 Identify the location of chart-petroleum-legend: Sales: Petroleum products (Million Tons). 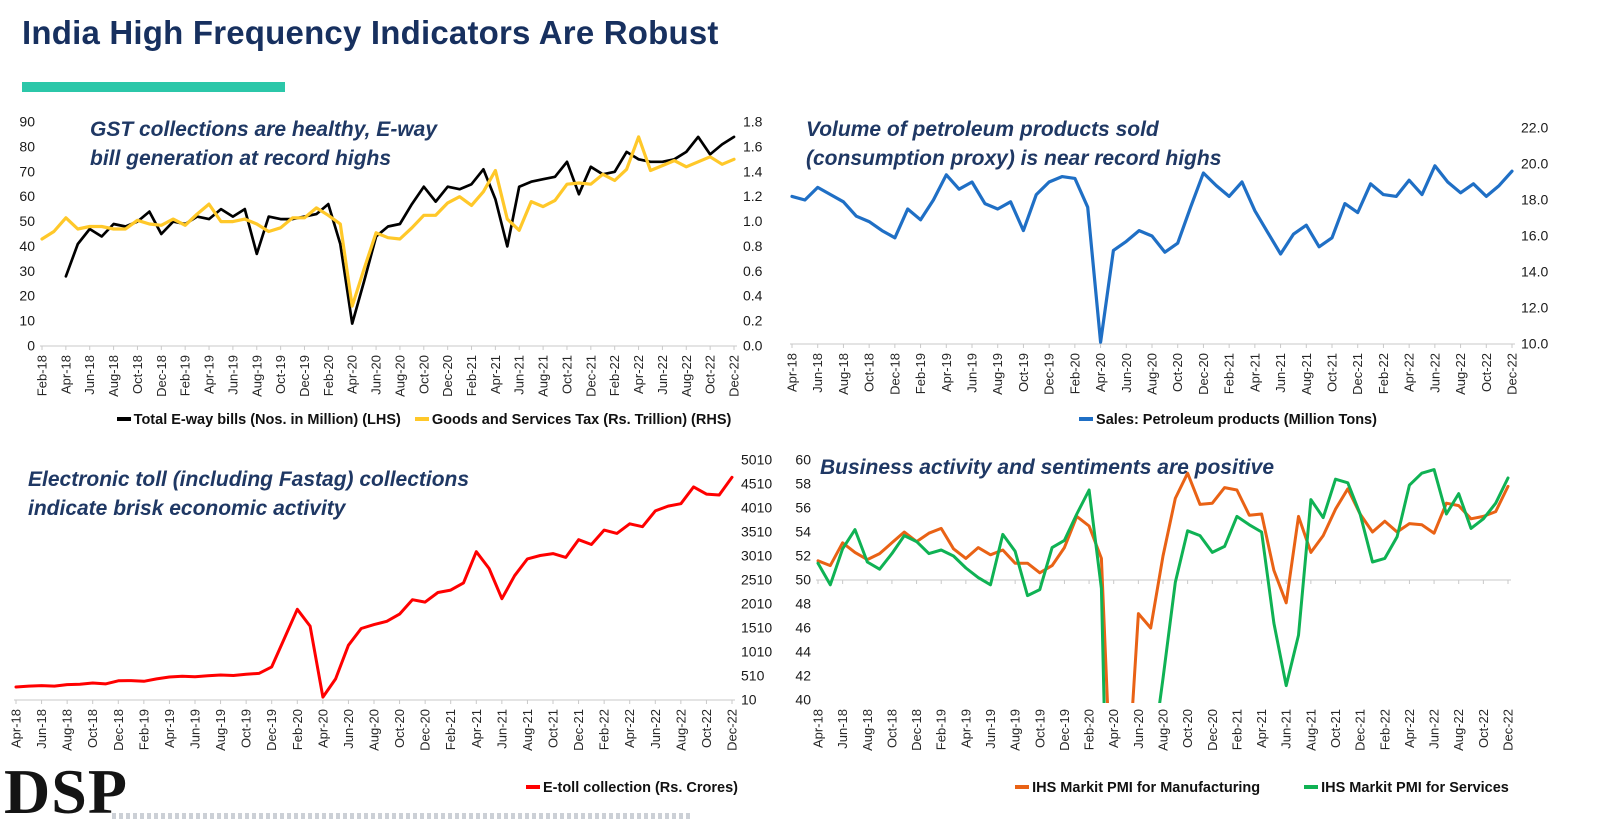
(1180, 420).